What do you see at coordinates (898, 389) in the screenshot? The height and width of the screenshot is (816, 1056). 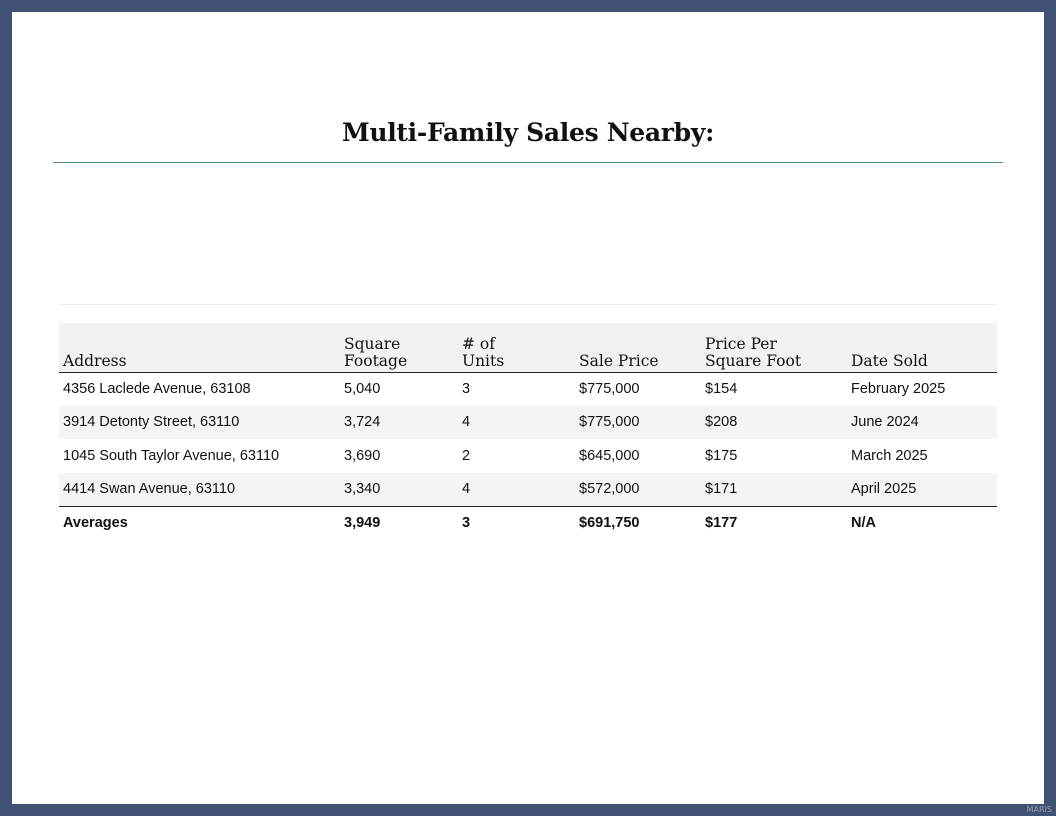 I see `cell-date: February 2025` at bounding box center [898, 389].